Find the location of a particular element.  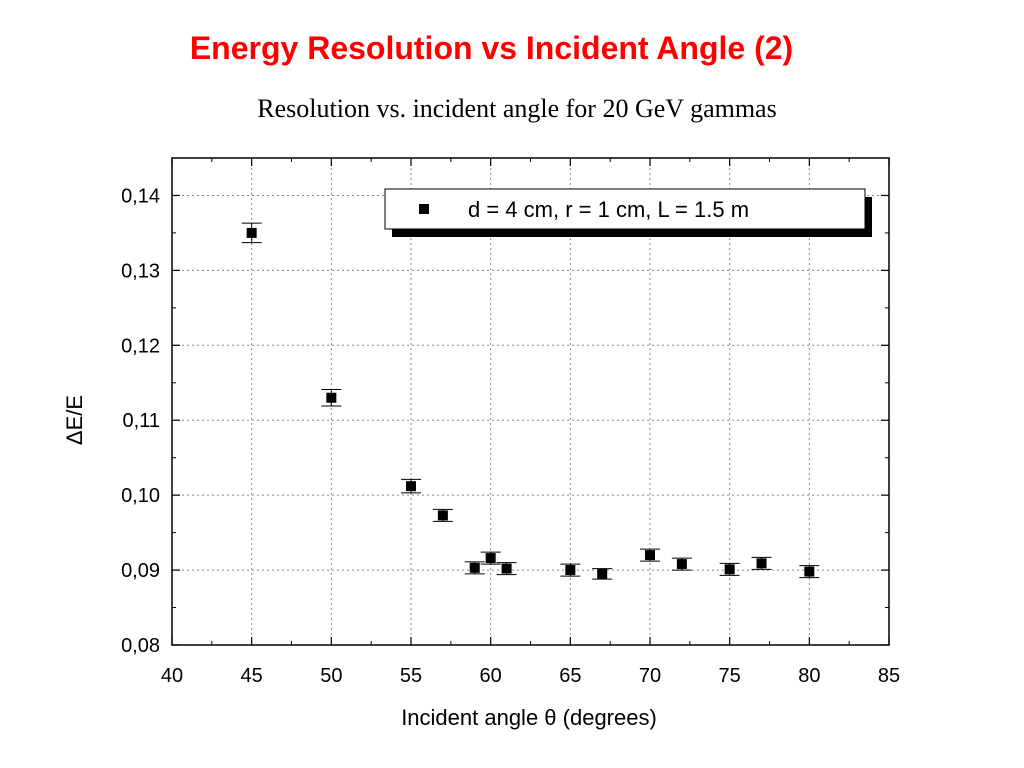

x-tick-label: 40 is located at coordinates (172, 676).